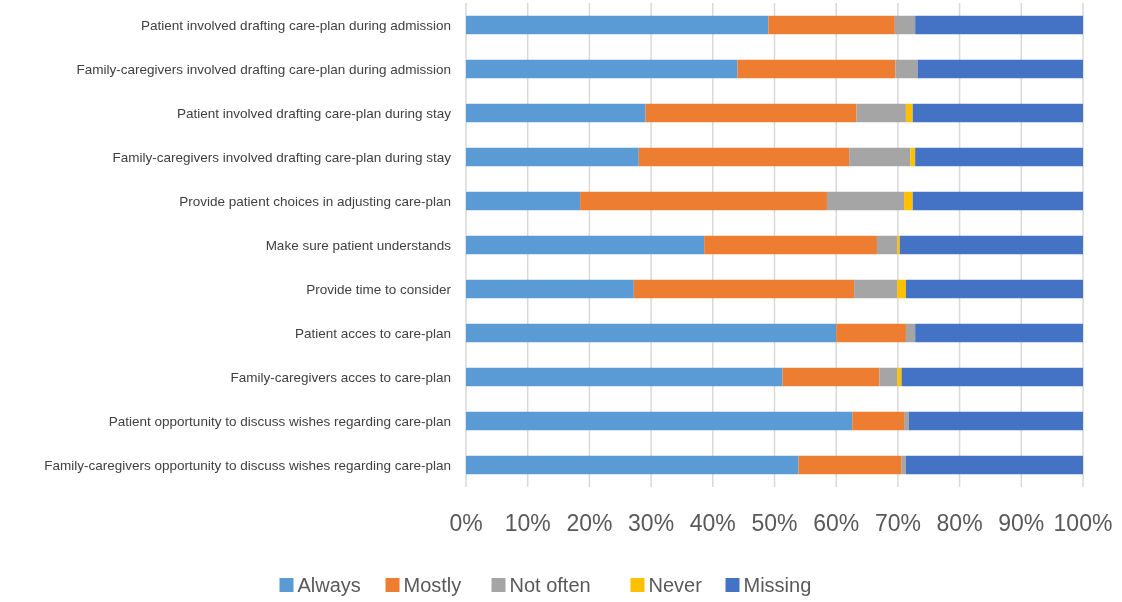  I want to click on x-tick-label: 30%, so click(651, 523).